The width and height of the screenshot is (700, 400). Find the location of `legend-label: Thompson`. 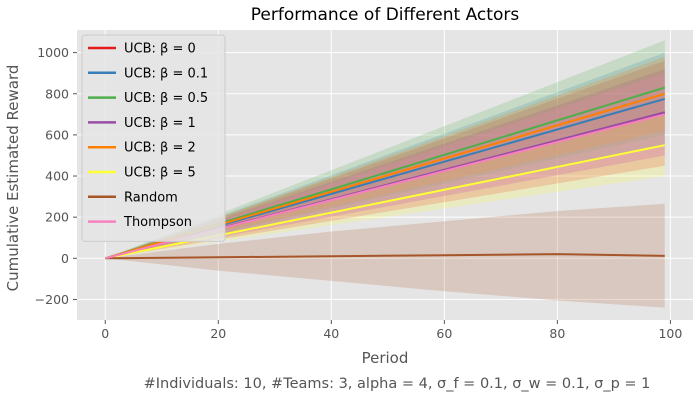

legend-label: Thompson is located at coordinates (157, 222).